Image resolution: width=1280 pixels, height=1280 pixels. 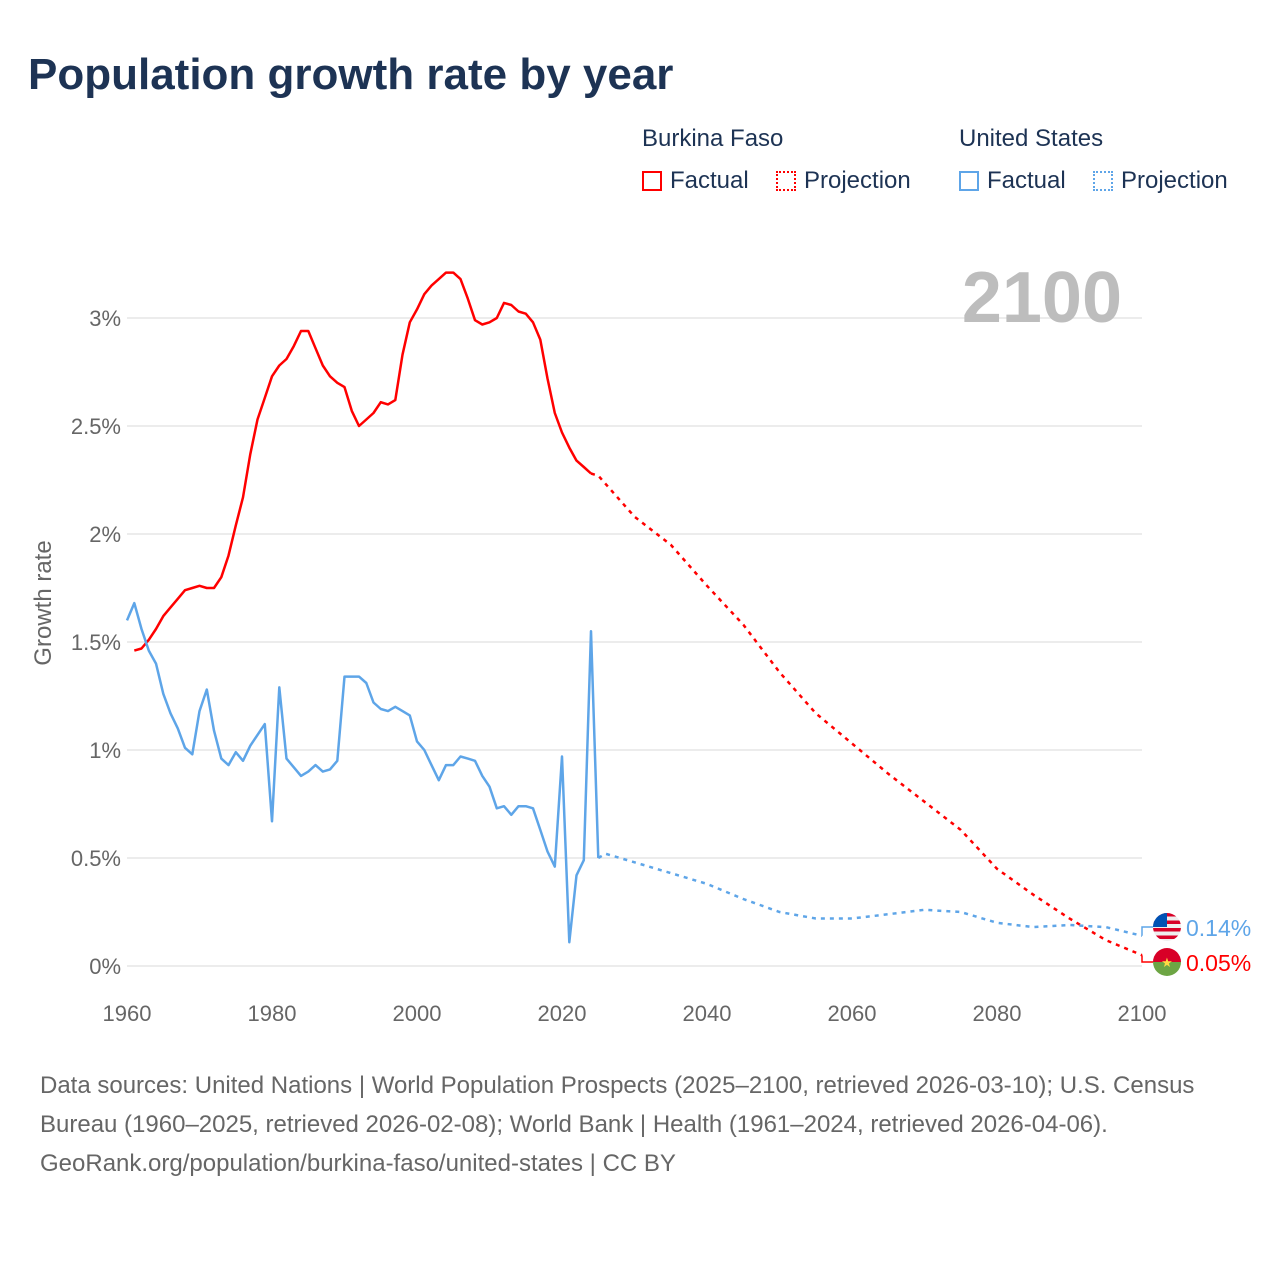 I want to click on y-tick-label: 0%, so click(x=105, y=966).